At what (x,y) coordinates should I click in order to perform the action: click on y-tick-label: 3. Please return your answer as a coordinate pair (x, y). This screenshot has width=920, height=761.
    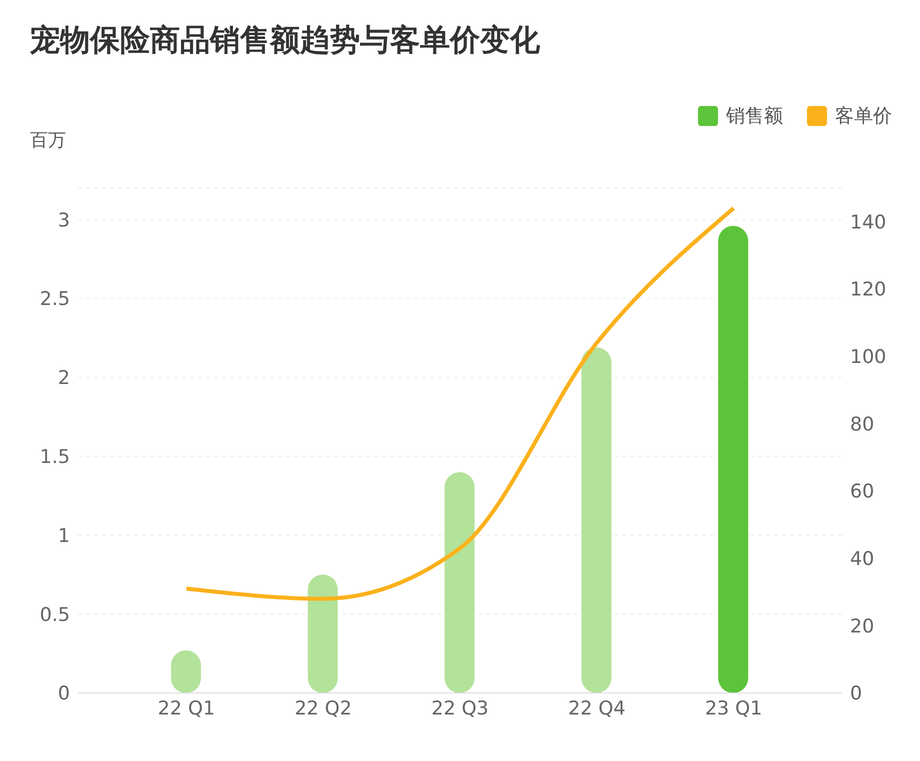
    Looking at the image, I should click on (64, 220).